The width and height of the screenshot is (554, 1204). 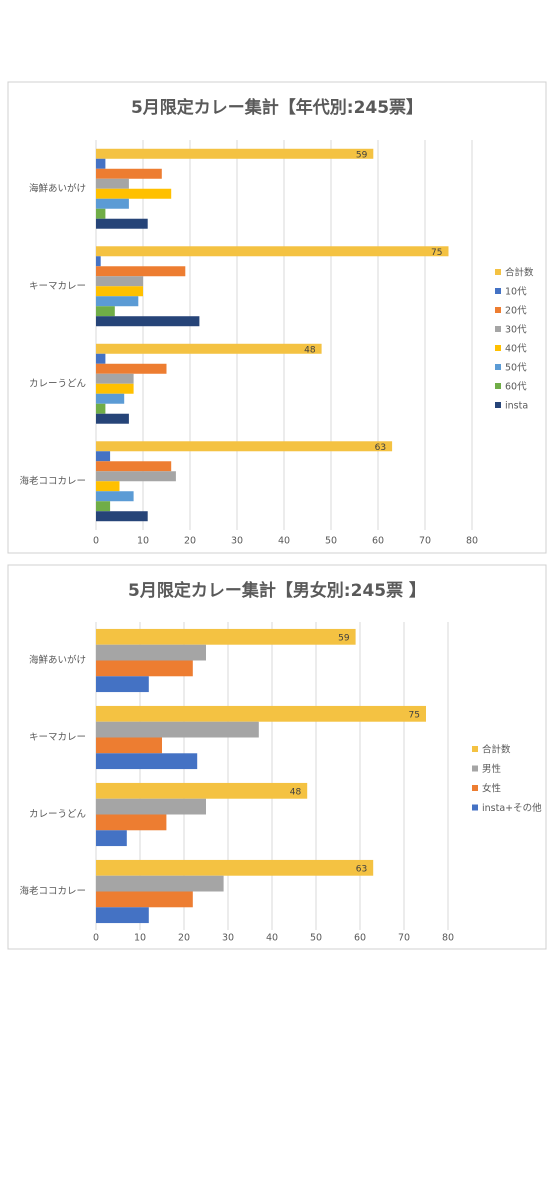 What do you see at coordinates (492, 789) in the screenshot?
I see `legend-label: 女性` at bounding box center [492, 789].